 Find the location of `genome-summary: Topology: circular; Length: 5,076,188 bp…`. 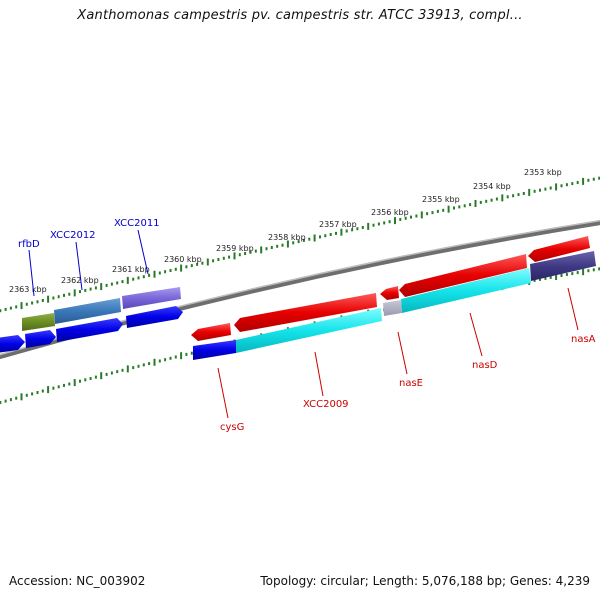

genome-summary: Topology: circular; Length: 5,076,188 bp… is located at coordinates (425, 581).